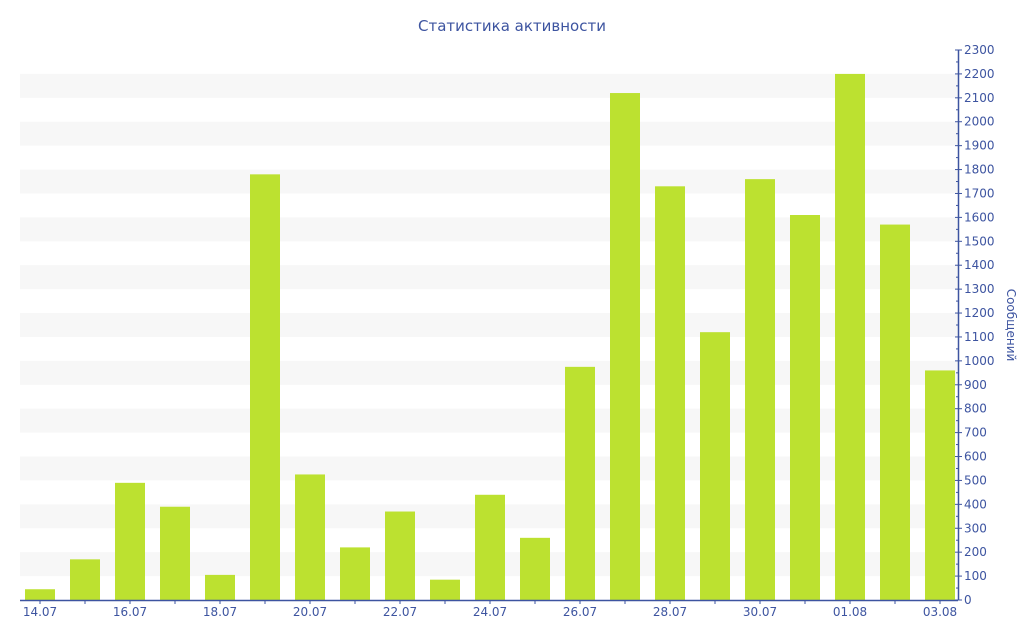 The width and height of the screenshot is (1024, 640). I want to click on x-tick-label: 30.07, so click(760, 612).